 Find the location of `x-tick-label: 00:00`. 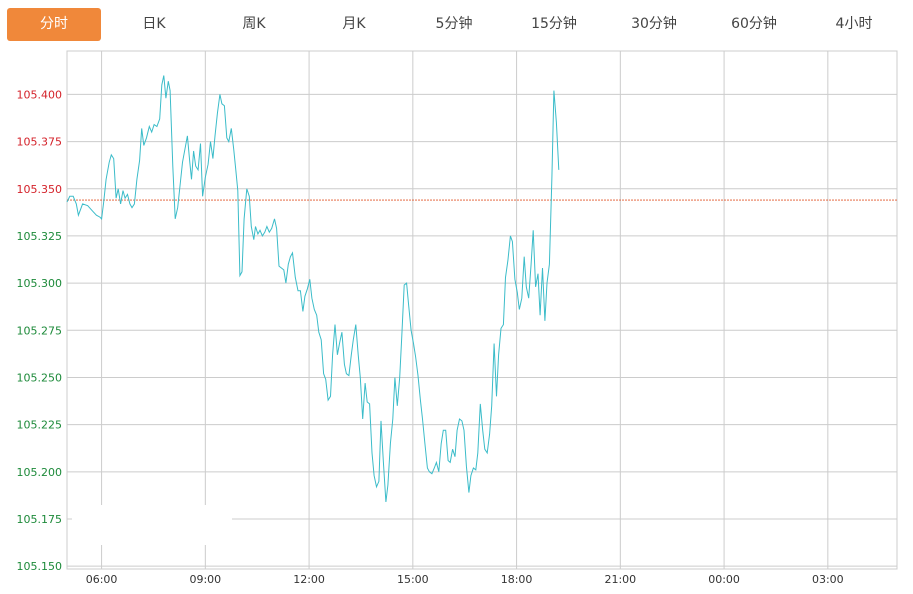

x-tick-label: 00:00 is located at coordinates (724, 579).